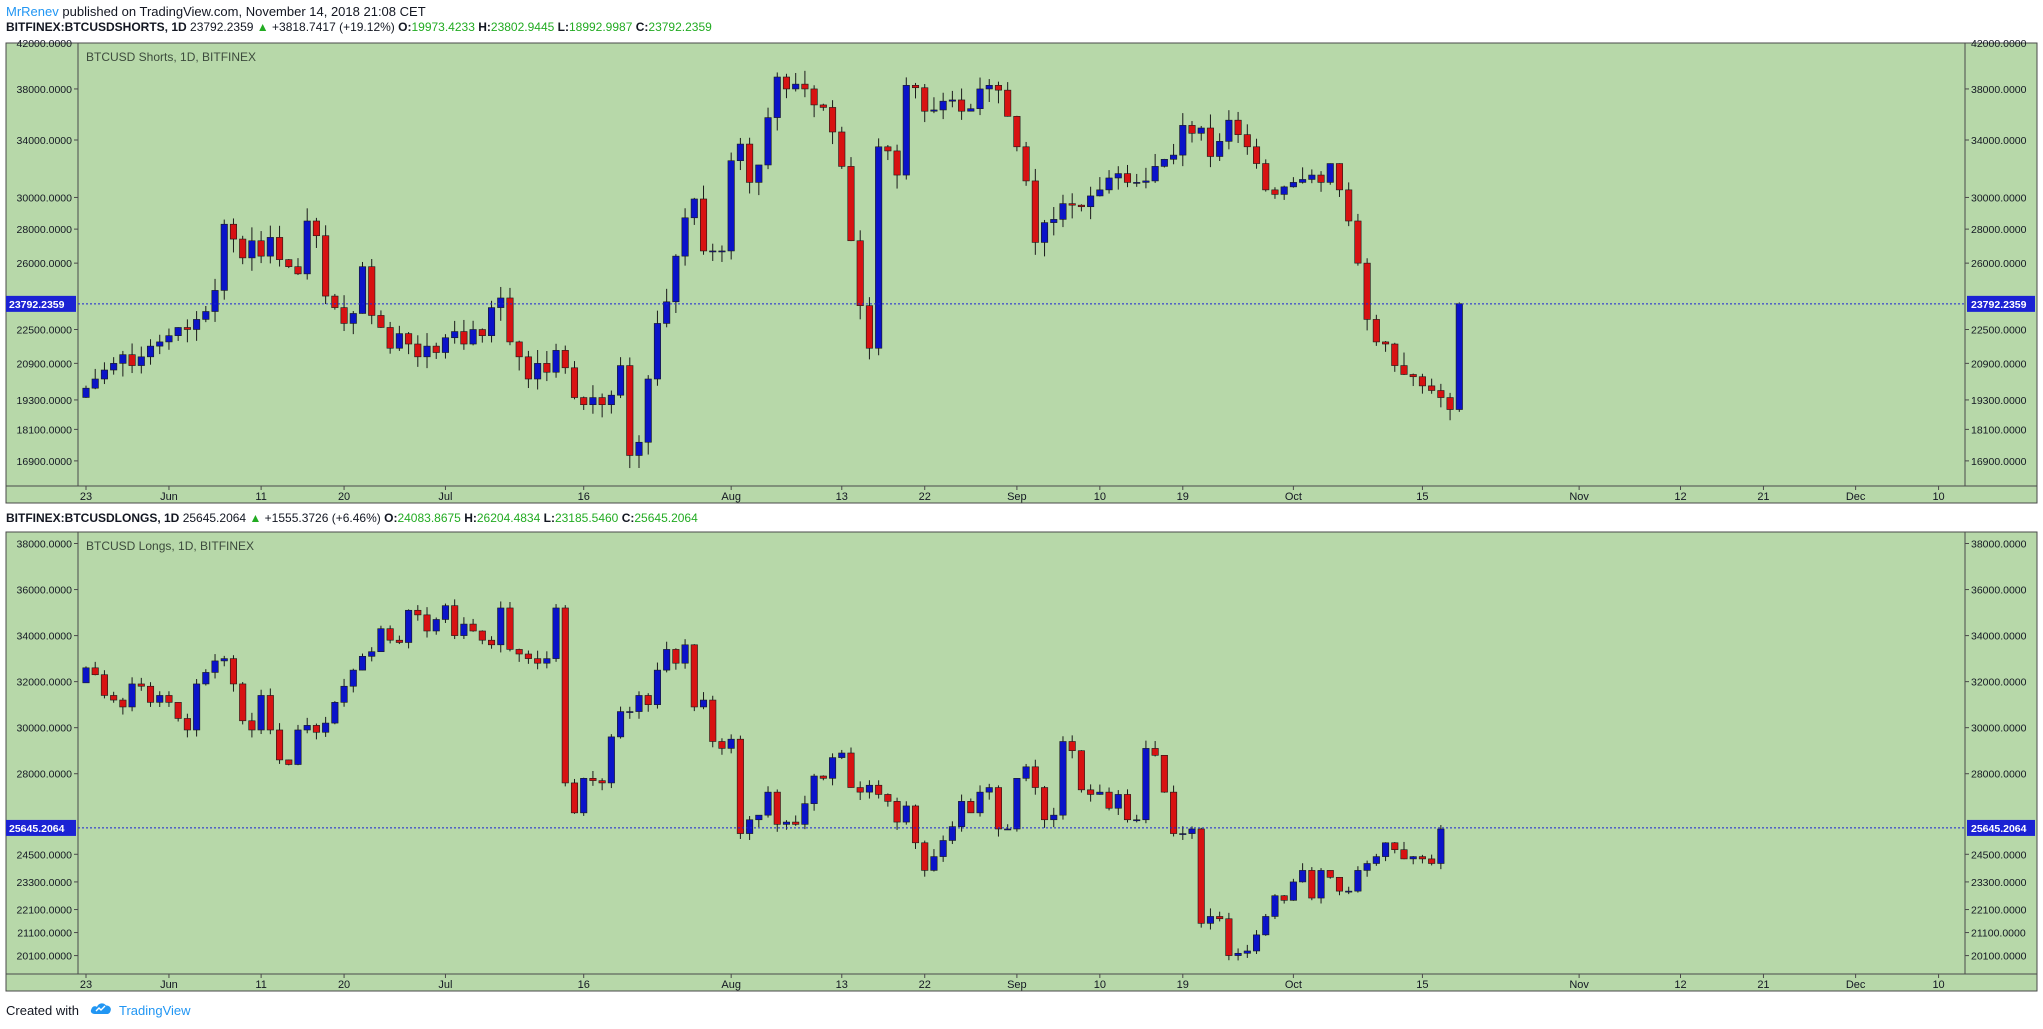  Describe the element at coordinates (1999, 230) in the screenshot. I see `y-tick-label-right: 28000.0000` at that location.